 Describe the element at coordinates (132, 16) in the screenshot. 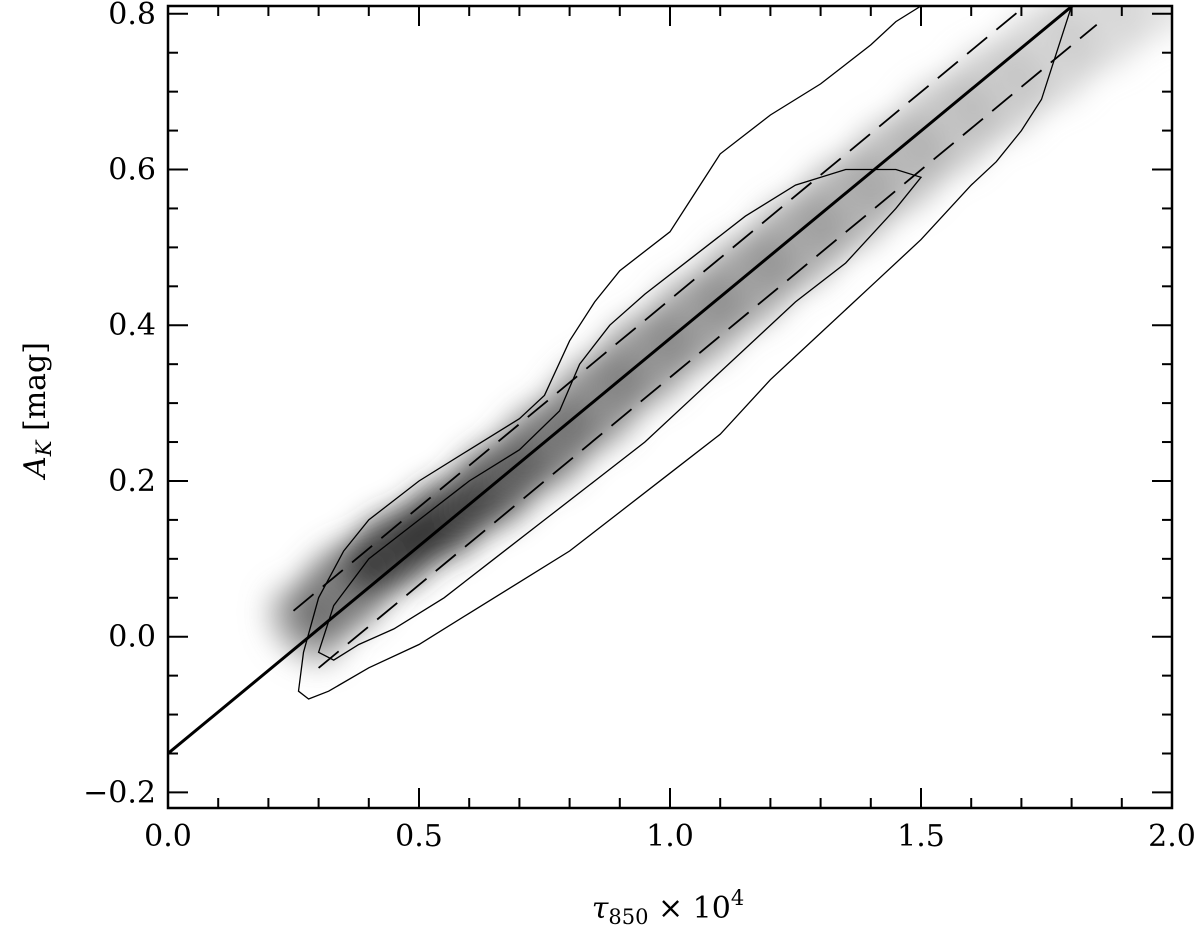

I see `y-tick-label: 0.8` at that location.